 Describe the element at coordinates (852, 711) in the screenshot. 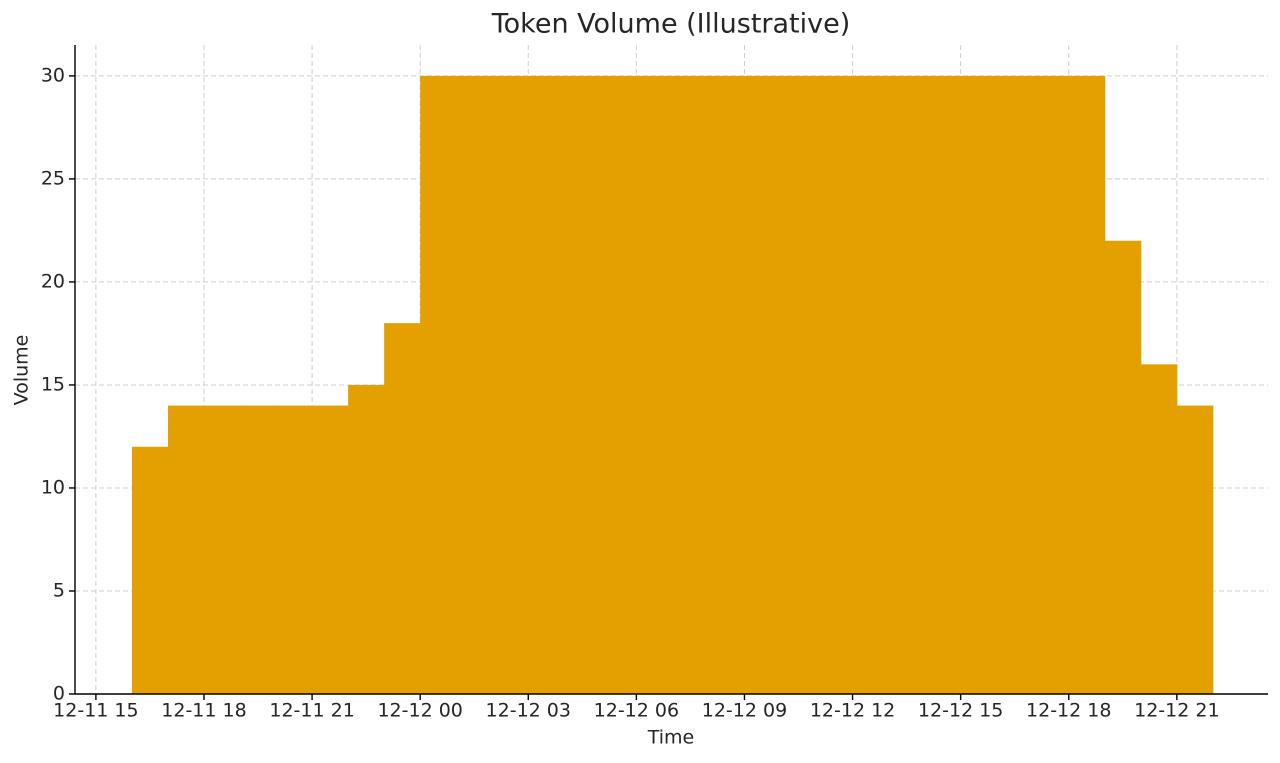

I see `x-tick-label: 12-12 12` at that location.